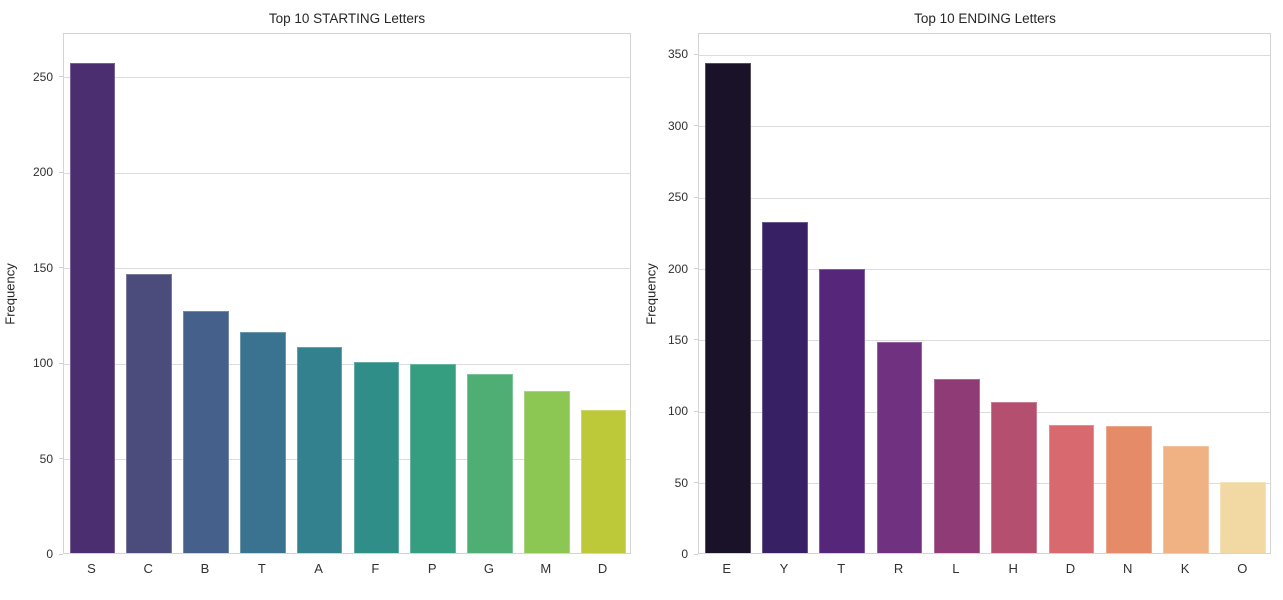 This screenshot has height=600, width=1283. I want to click on bar-G, so click(490, 463).